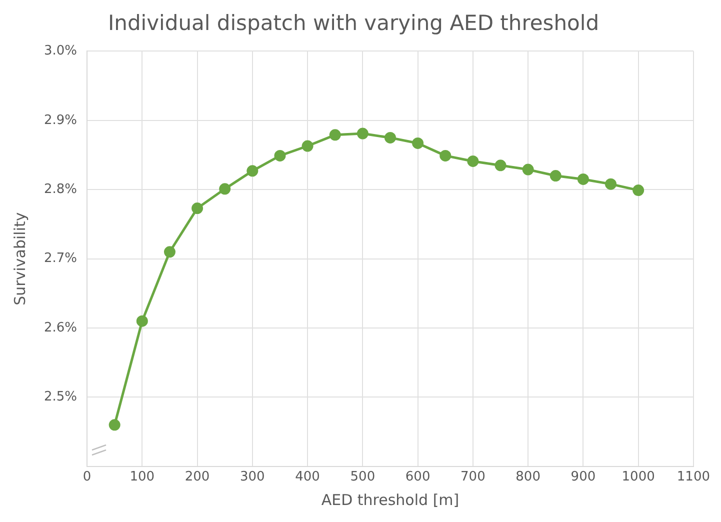 This screenshot has width=721, height=522. What do you see at coordinates (87, 477) in the screenshot?
I see `x-tick-label: 0` at bounding box center [87, 477].